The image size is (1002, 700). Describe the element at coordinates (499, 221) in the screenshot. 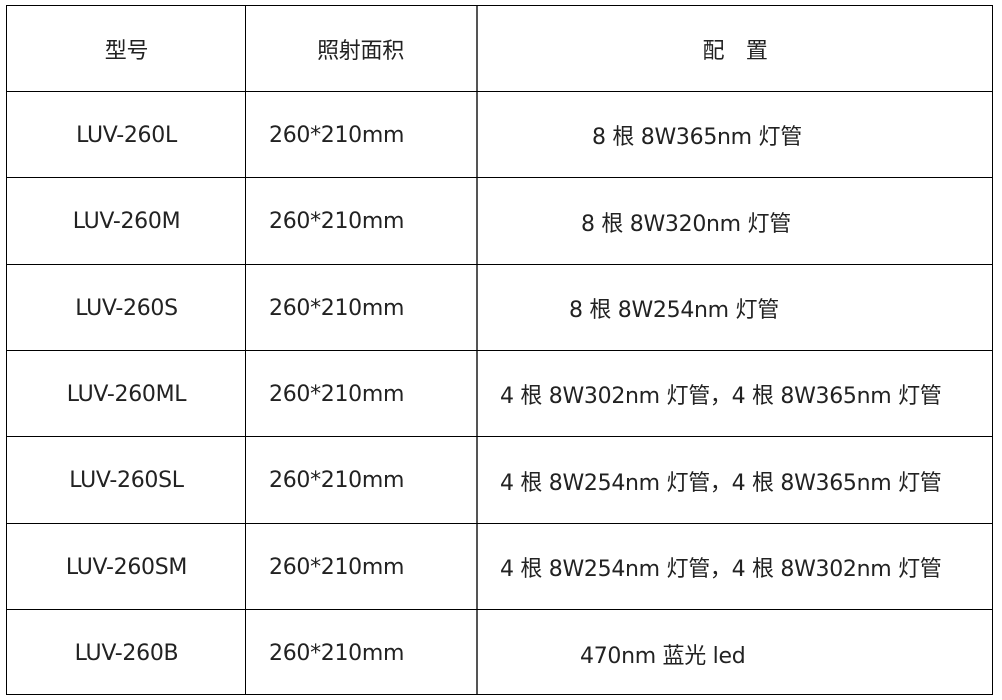

I see `table-row: LUV-260M 260*210mm 8 根 8W320nm 灯管` at that location.